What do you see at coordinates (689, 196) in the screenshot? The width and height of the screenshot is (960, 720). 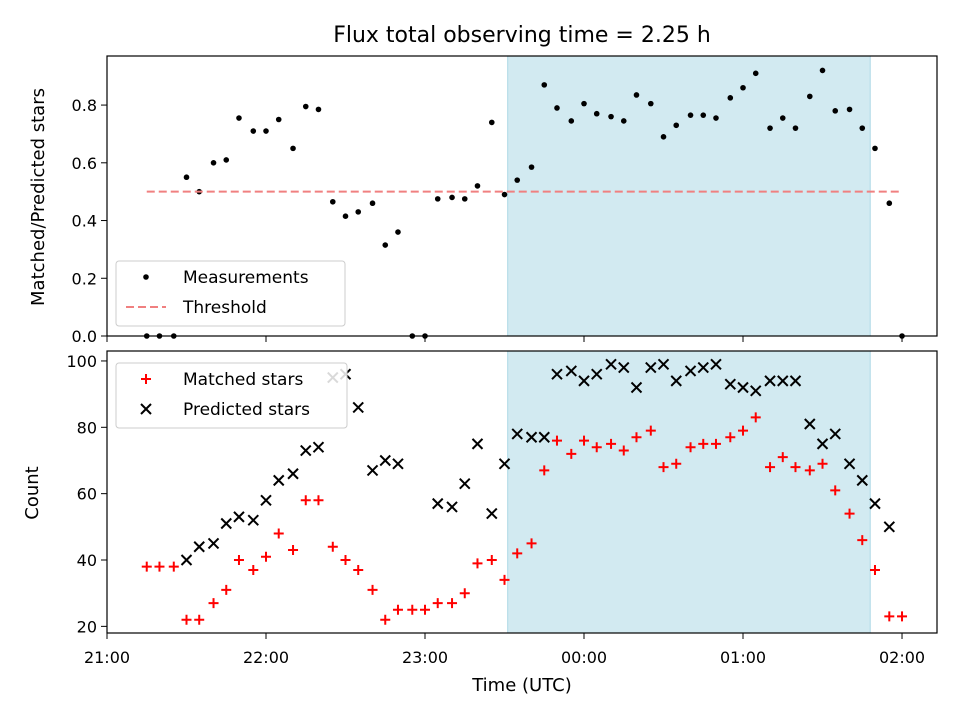 I see `observing-window-shade` at bounding box center [689, 196].